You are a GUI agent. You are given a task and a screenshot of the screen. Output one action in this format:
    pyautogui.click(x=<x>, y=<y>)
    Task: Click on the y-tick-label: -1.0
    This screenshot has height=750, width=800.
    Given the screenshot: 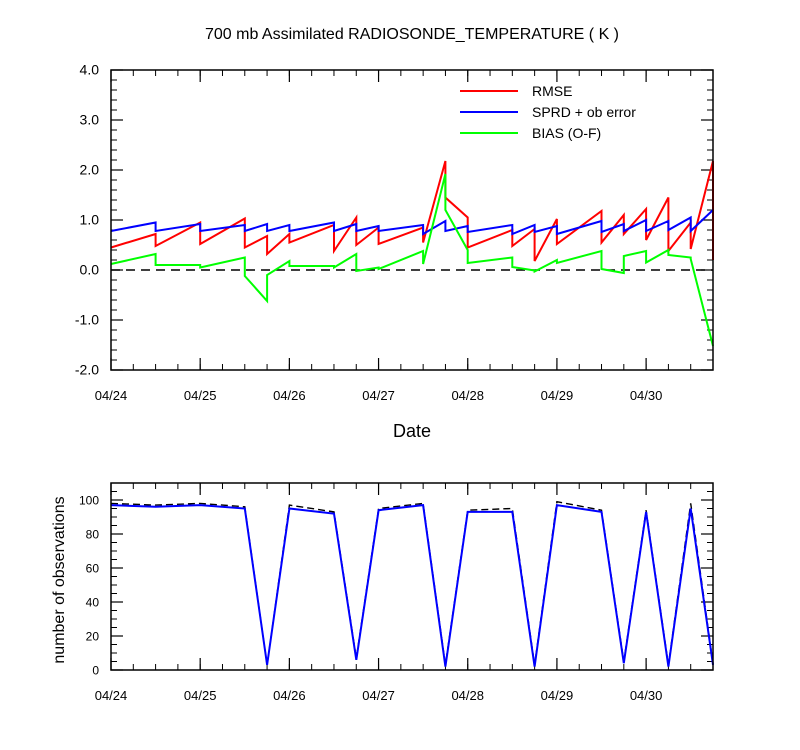 What is the action you would take?
    pyautogui.click(x=87, y=320)
    